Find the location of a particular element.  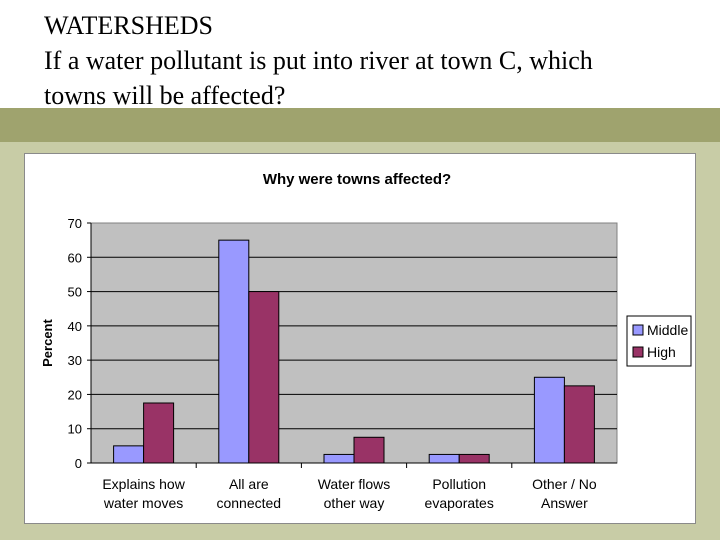

slide-title-line-3: towns will be affected? is located at coordinates (165, 95).